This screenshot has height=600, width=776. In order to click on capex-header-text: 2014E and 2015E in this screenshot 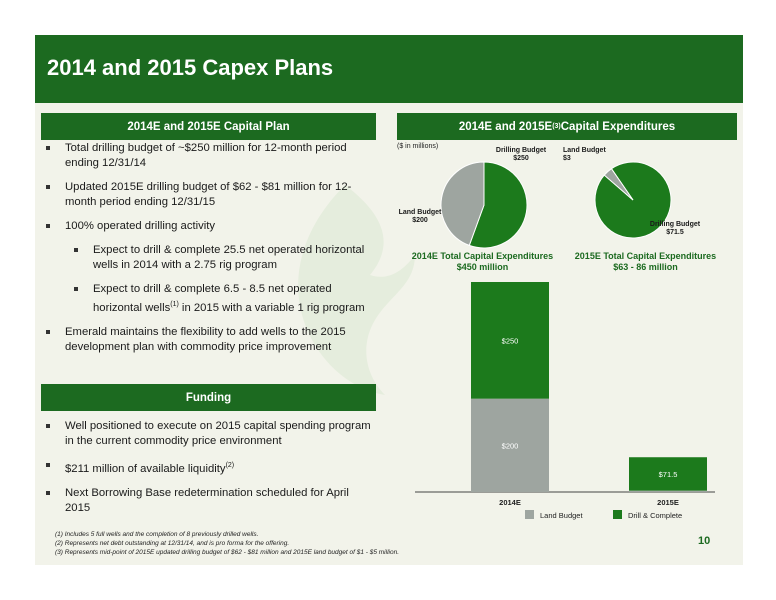, I will do `click(505, 126)`.